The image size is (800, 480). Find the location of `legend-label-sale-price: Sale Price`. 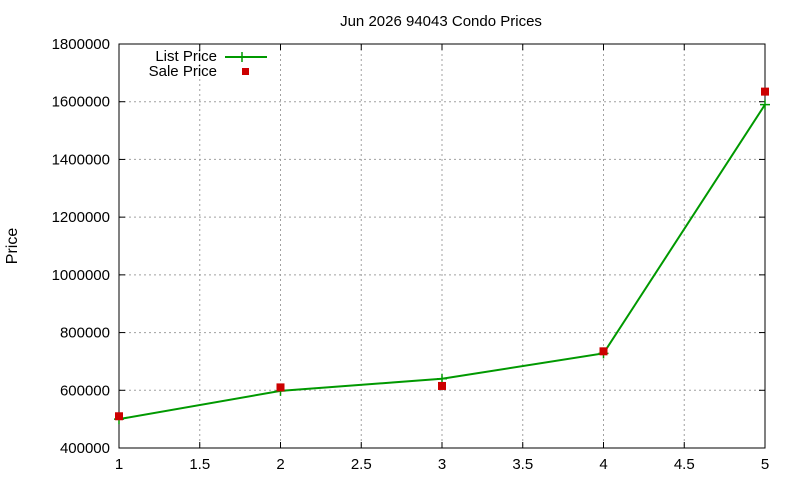

legend-label-sale-price: Sale Price is located at coordinates (183, 71).